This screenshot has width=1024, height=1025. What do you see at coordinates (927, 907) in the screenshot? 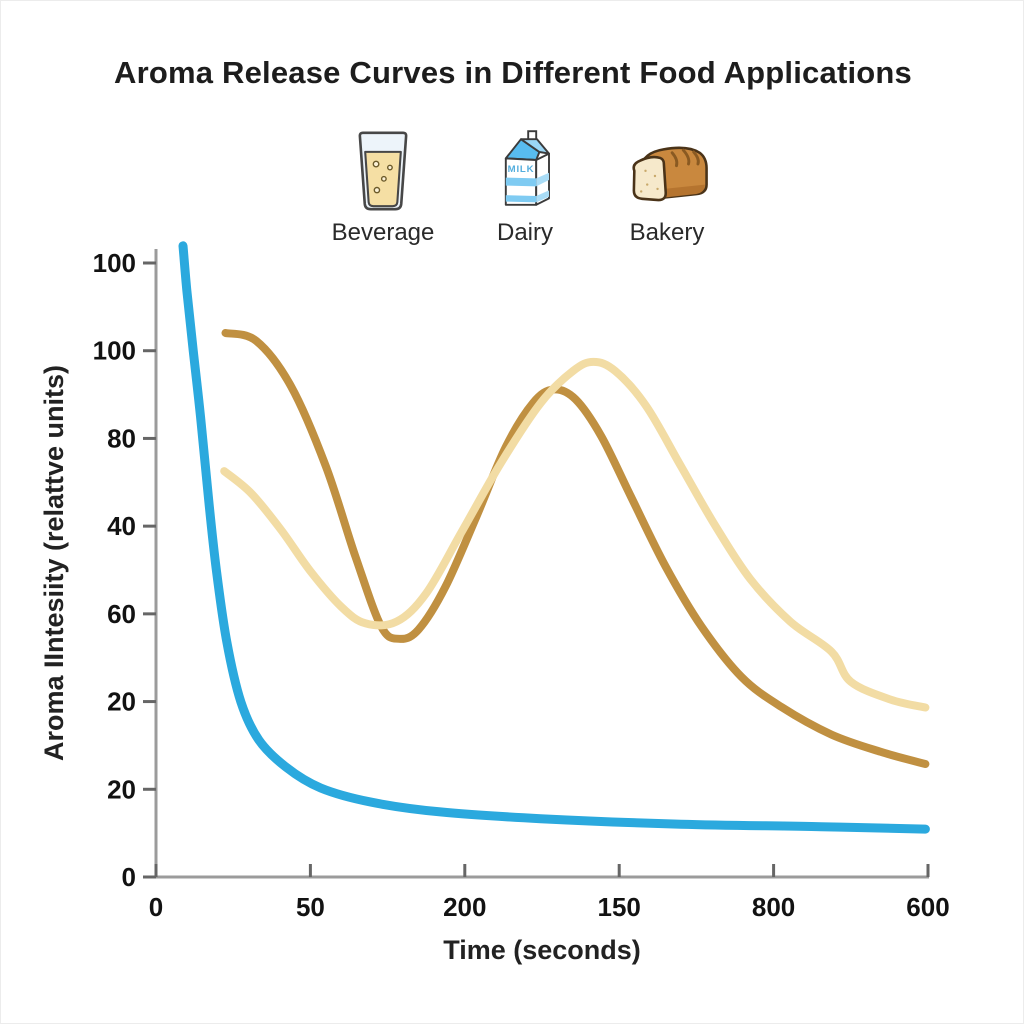
I see `x-tick-label: 600` at bounding box center [927, 907].